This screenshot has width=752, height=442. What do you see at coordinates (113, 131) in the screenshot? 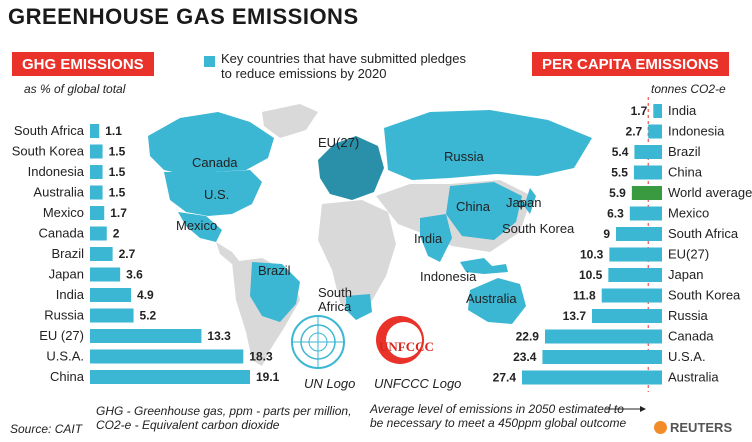
I see `ghg-value-label-south-africa: 1.1` at bounding box center [113, 131].